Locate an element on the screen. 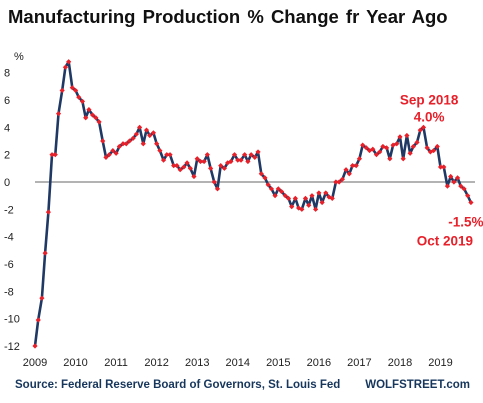 The height and width of the screenshot is (403, 483). y-tick-label: -4 is located at coordinates (9, 238).